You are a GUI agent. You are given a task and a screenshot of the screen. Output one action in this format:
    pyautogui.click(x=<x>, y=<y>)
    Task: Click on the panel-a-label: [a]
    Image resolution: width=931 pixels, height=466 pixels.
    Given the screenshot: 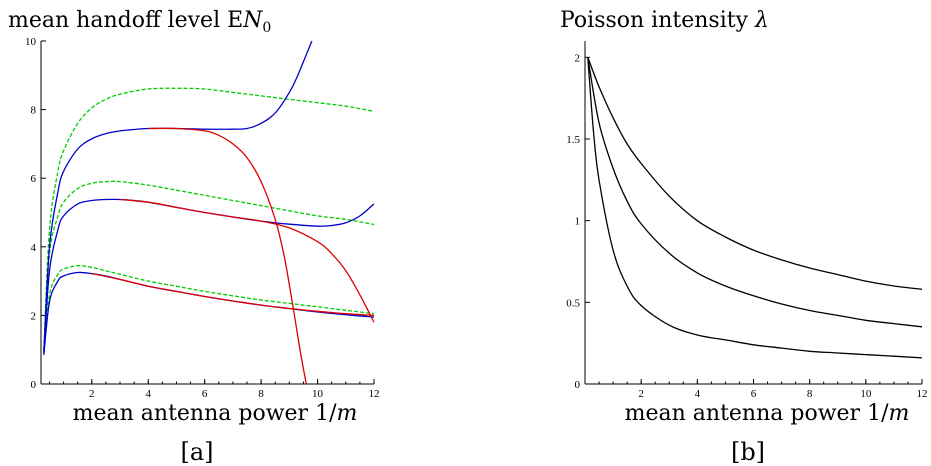 What is the action you would take?
    pyautogui.click(x=196, y=452)
    